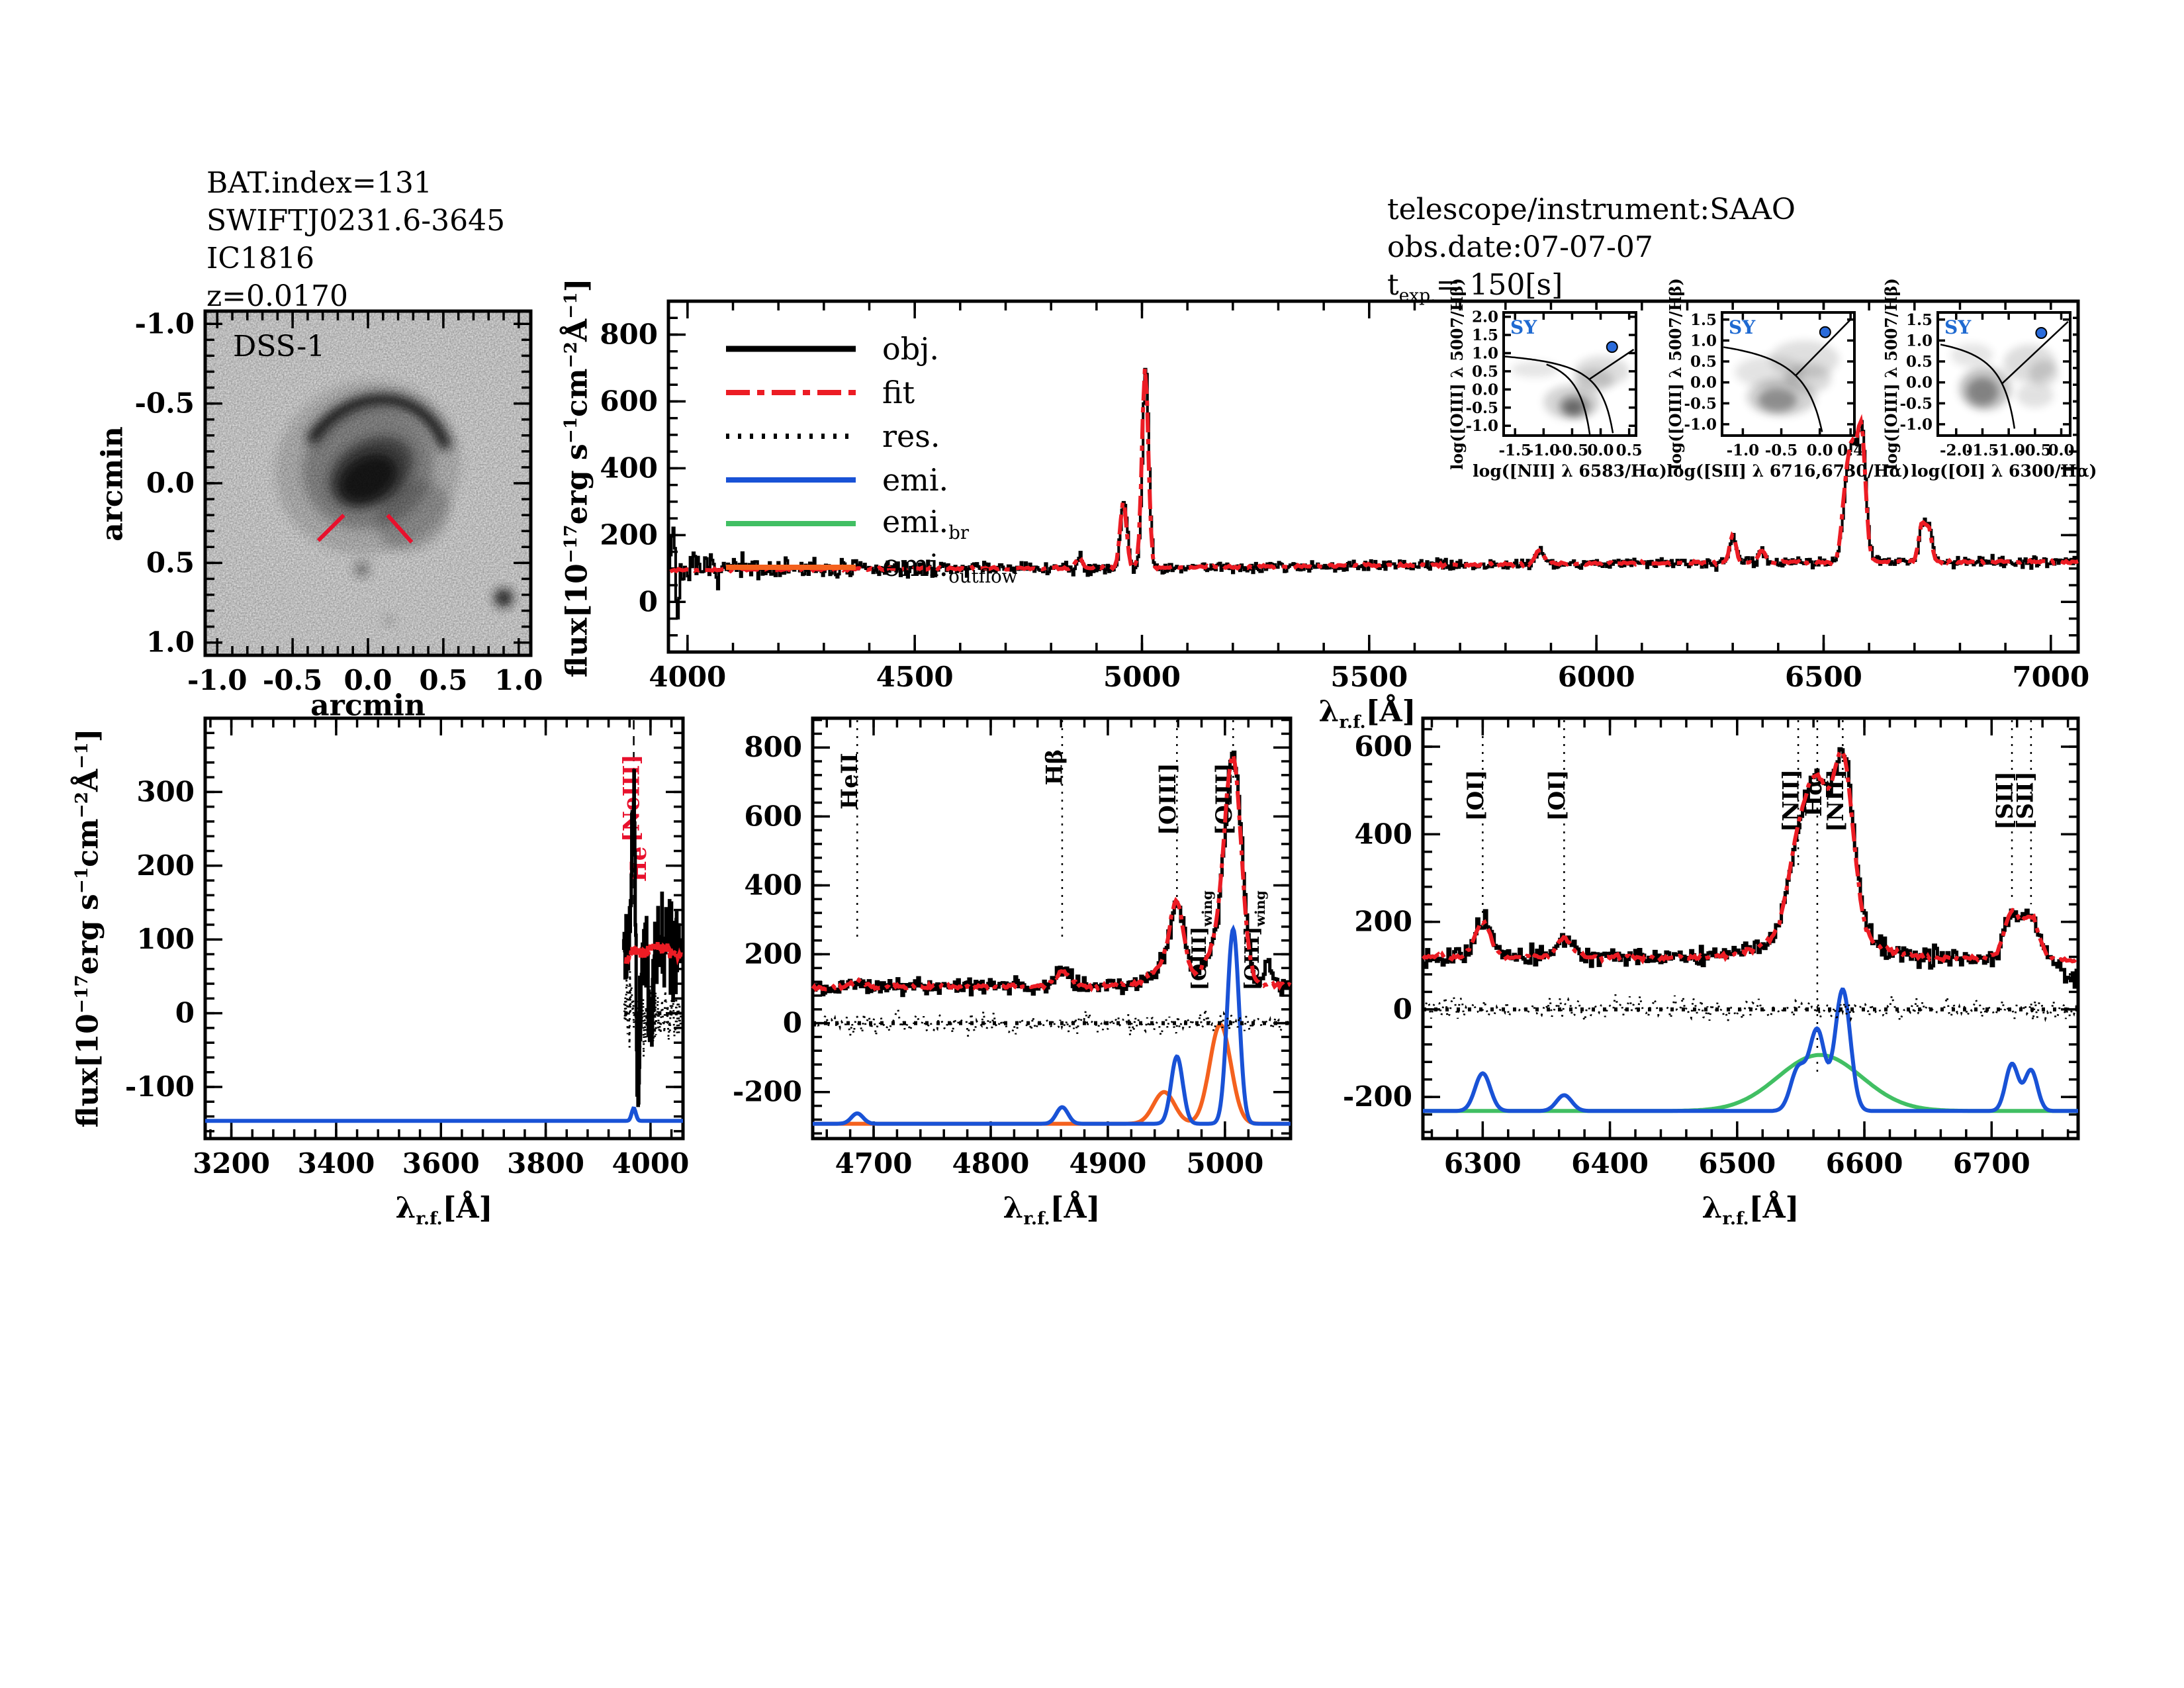 The image size is (2184, 1688). What do you see at coordinates (171, 483) in the screenshot?
I see `dss-ytick: 0.0` at bounding box center [171, 483].